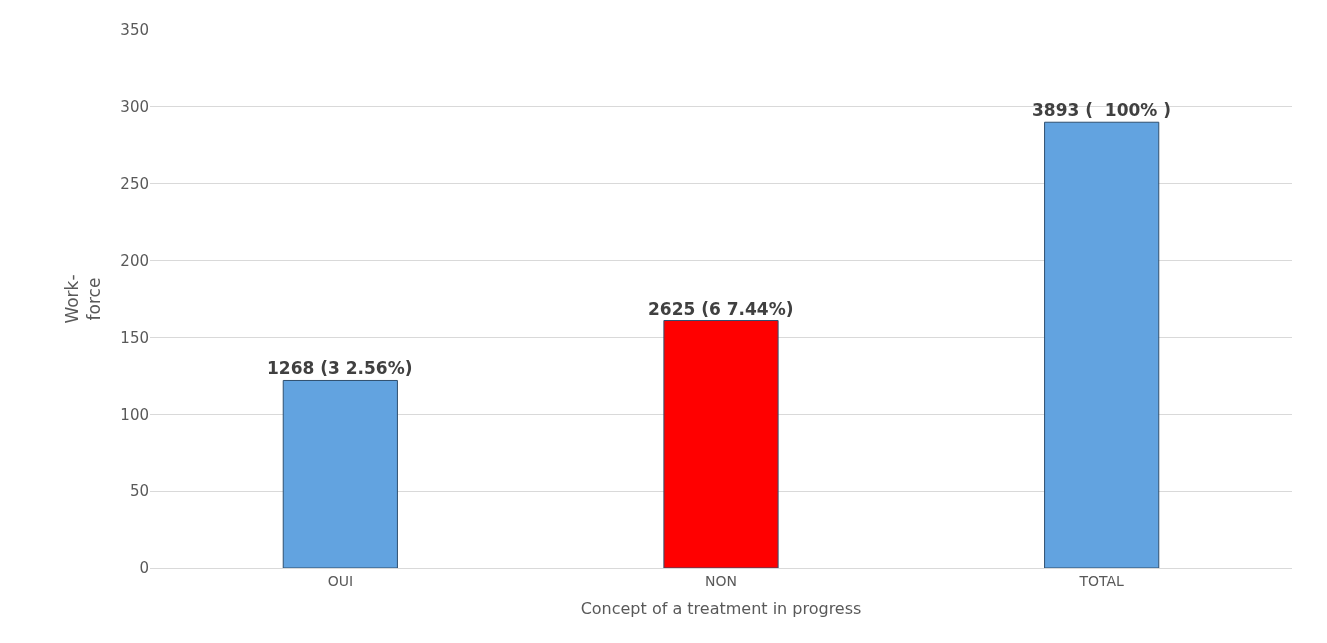 Image resolution: width=1327 pixels, height=643 pixels. What do you see at coordinates (134, 337) in the screenshot?
I see `y-tick-label: 150` at bounding box center [134, 337].